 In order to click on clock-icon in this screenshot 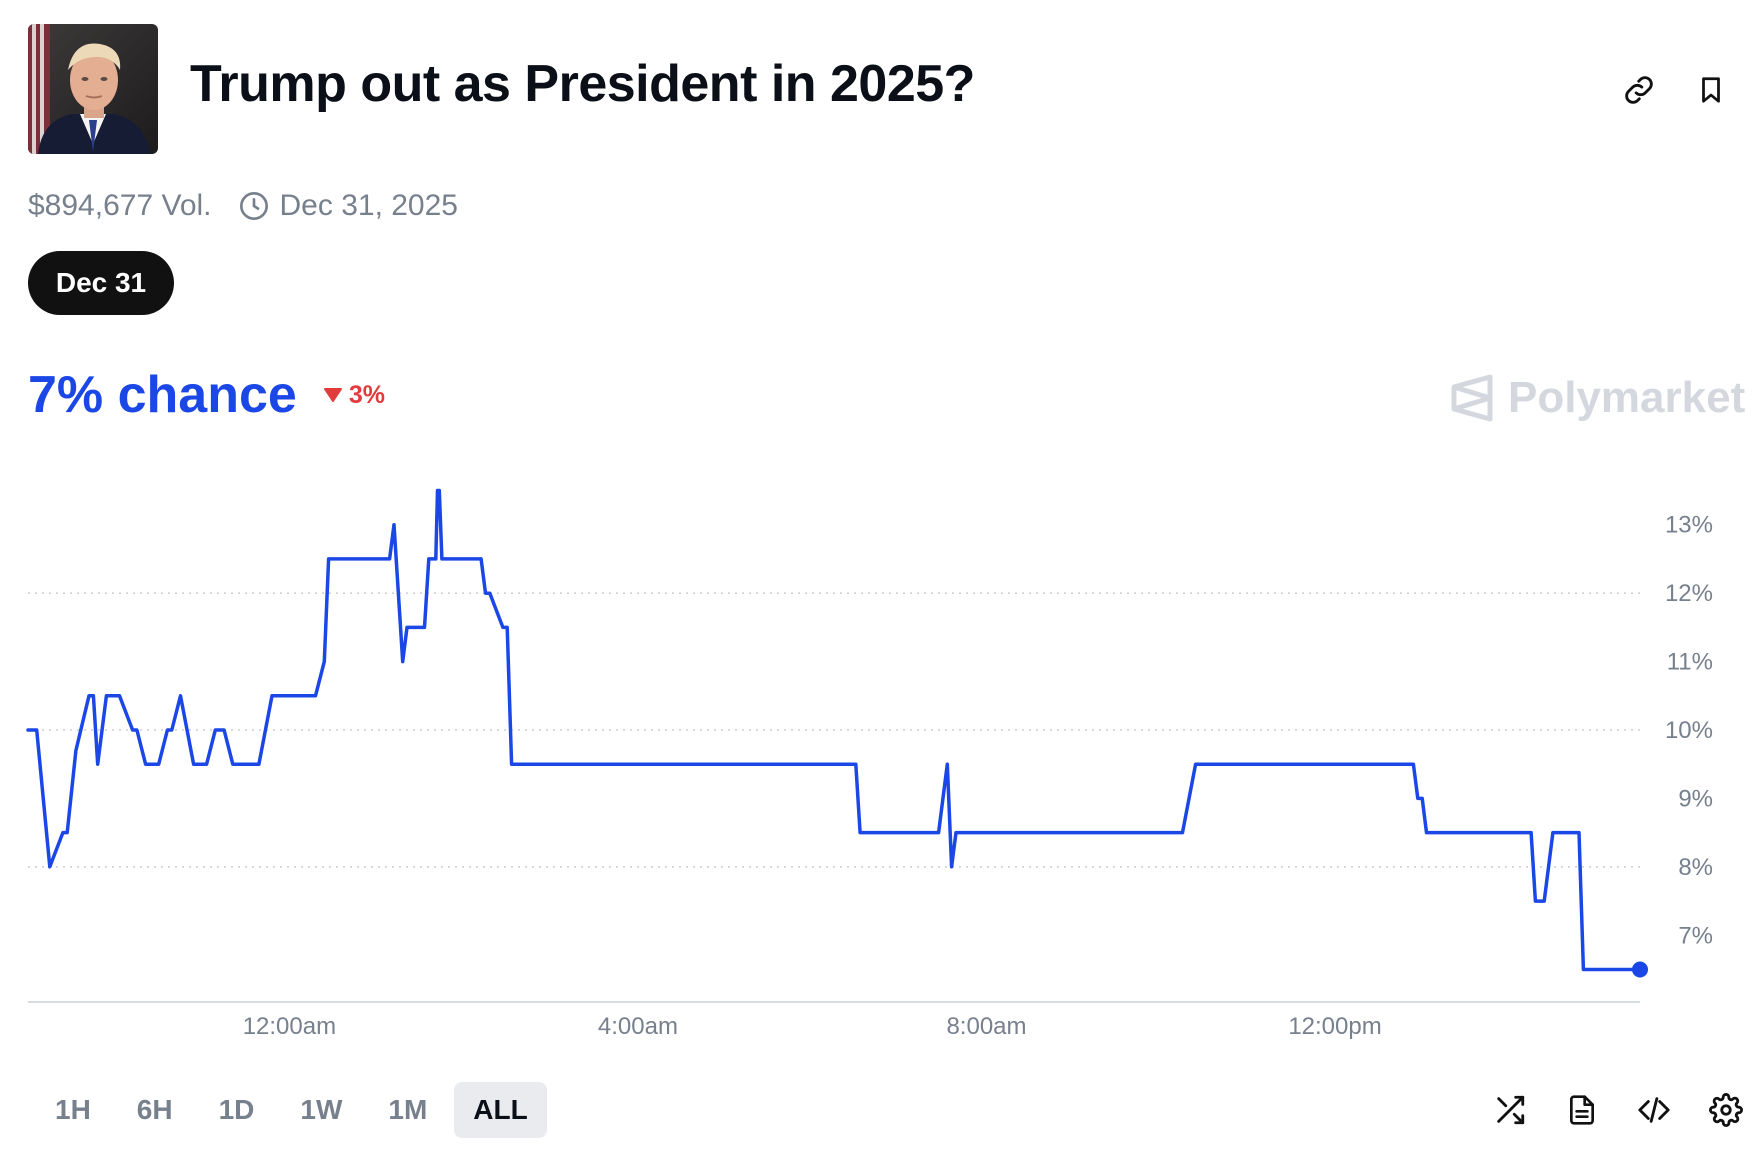, I will do `click(254, 206)`.